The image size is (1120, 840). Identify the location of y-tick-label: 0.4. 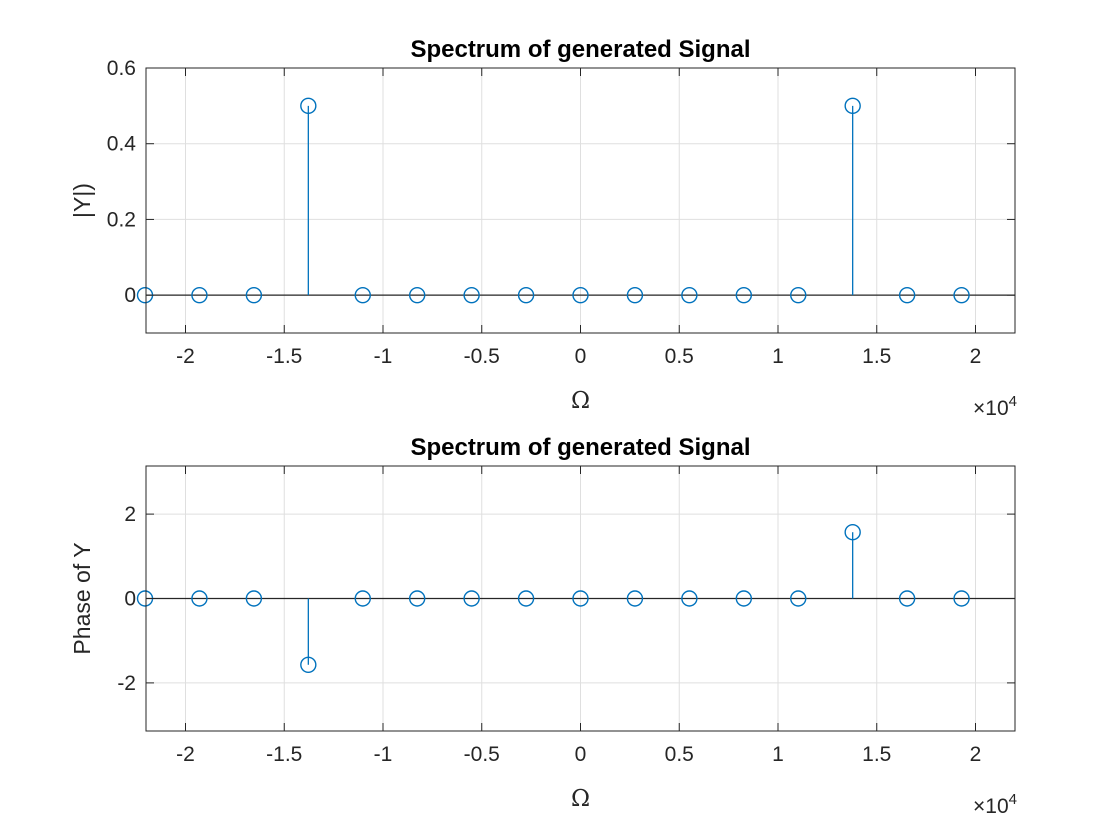
(122, 144).